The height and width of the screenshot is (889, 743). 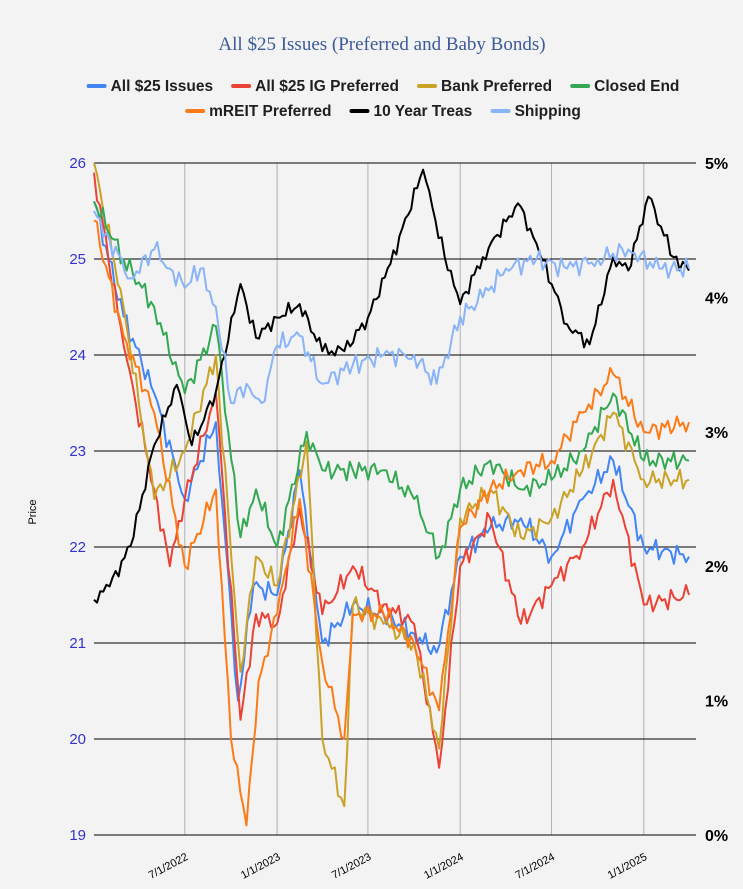 What do you see at coordinates (627, 866) in the screenshot?
I see `x-tick-label: 1/1/2025` at bounding box center [627, 866].